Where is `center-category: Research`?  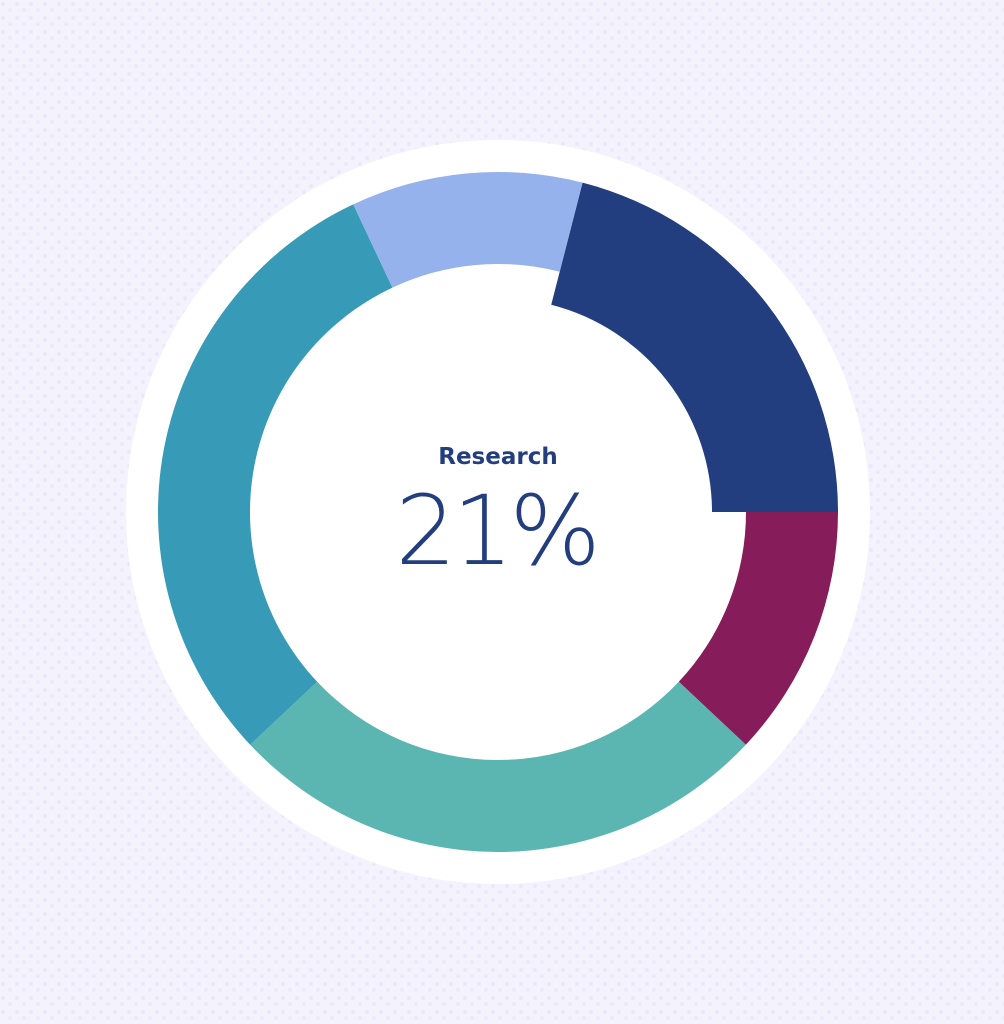
center-category: Research is located at coordinates (497, 457).